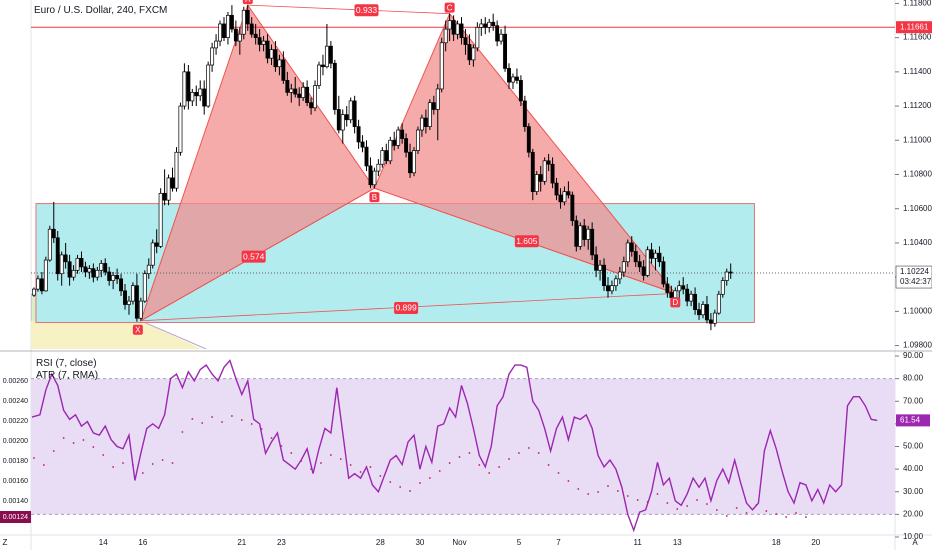 This screenshot has height=555, width=932. What do you see at coordinates (675, 302) in the screenshot?
I see `pattern-point-d: D` at bounding box center [675, 302].